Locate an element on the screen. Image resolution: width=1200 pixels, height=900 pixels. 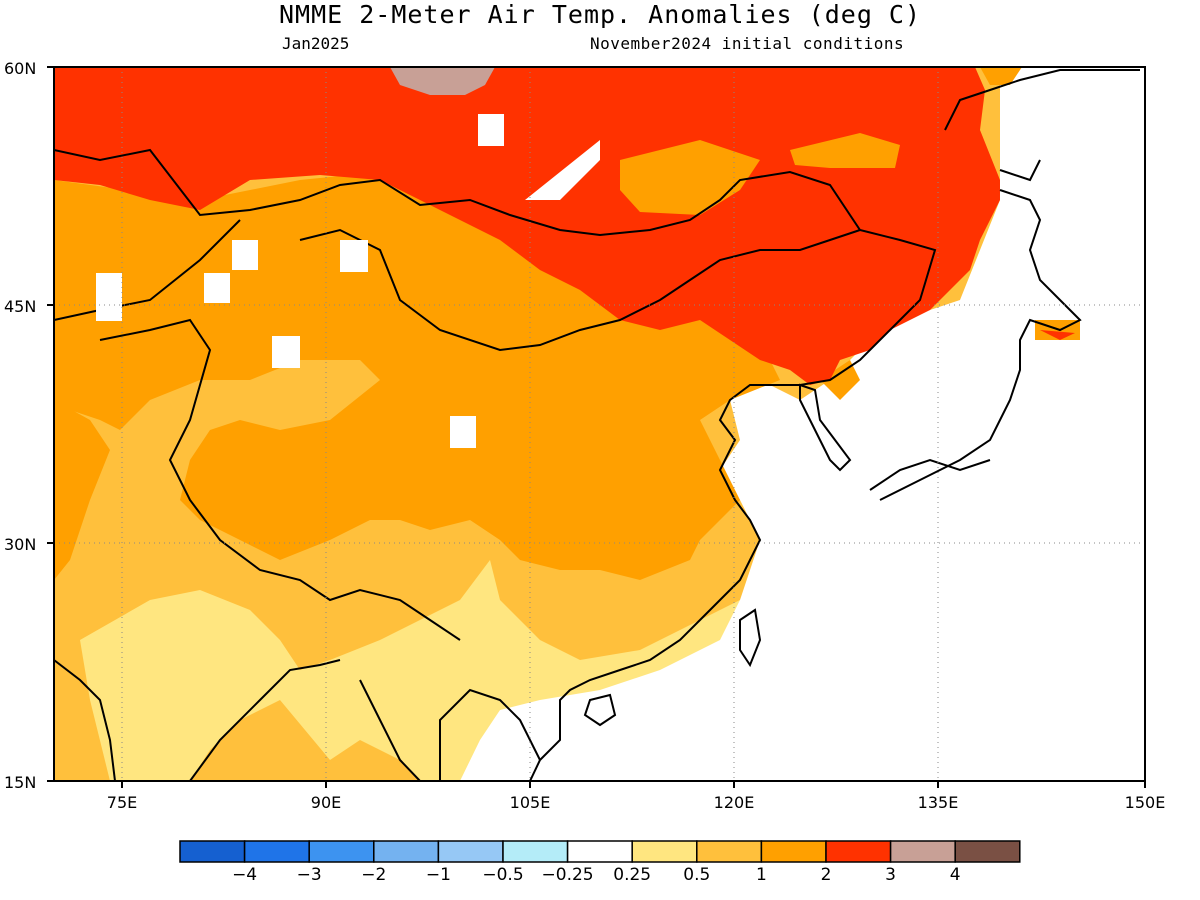
kazakh-border is located at coordinates (147, 270).